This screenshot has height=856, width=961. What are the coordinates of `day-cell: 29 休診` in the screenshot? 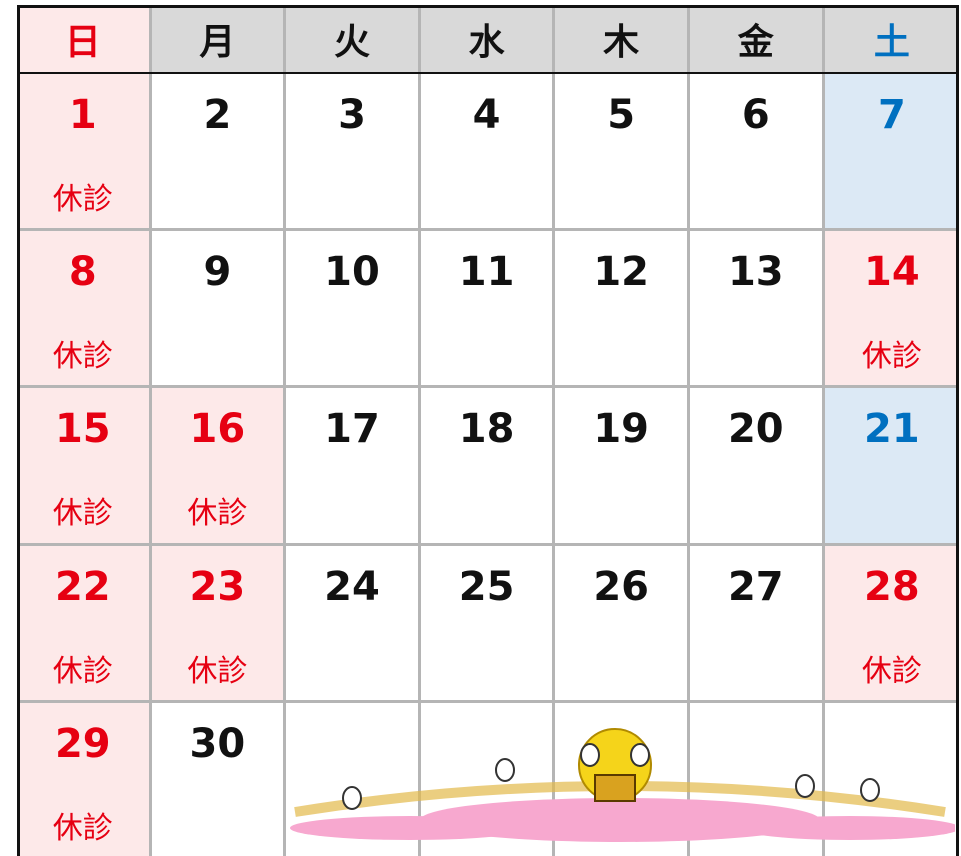 It's located at (84, 779).